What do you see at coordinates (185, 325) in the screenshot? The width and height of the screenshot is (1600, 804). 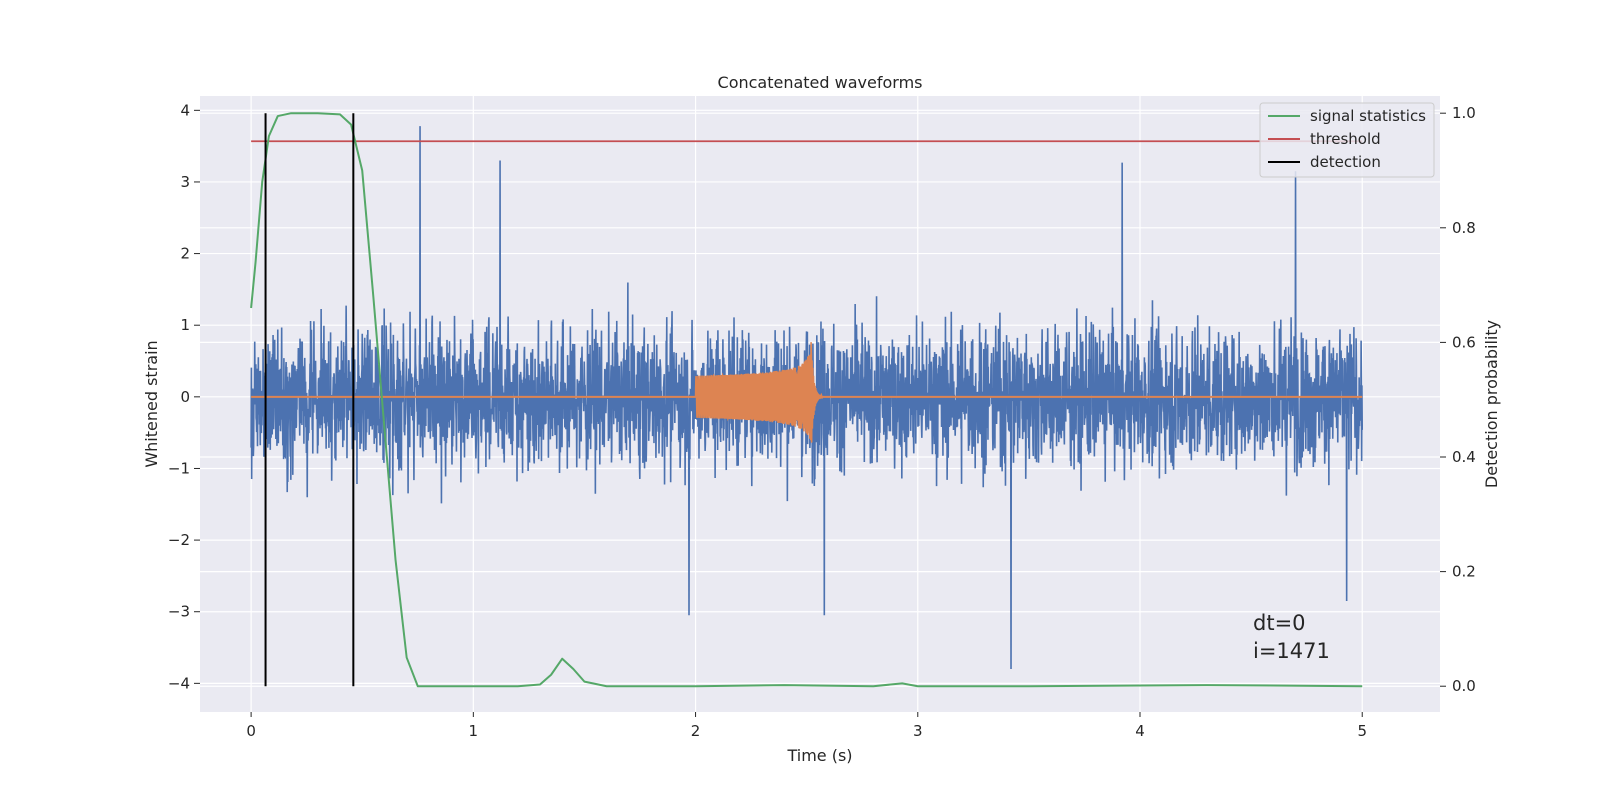 I see `y-tick-label-5: 1` at bounding box center [185, 325].